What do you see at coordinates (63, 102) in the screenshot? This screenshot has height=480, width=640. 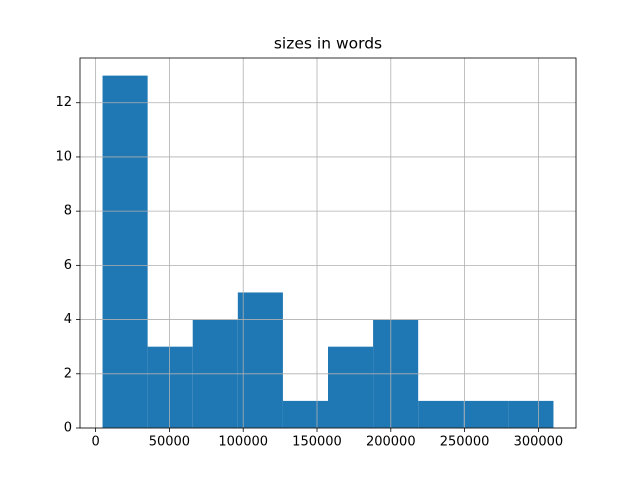 I see `y-tick-label: 12` at bounding box center [63, 102].